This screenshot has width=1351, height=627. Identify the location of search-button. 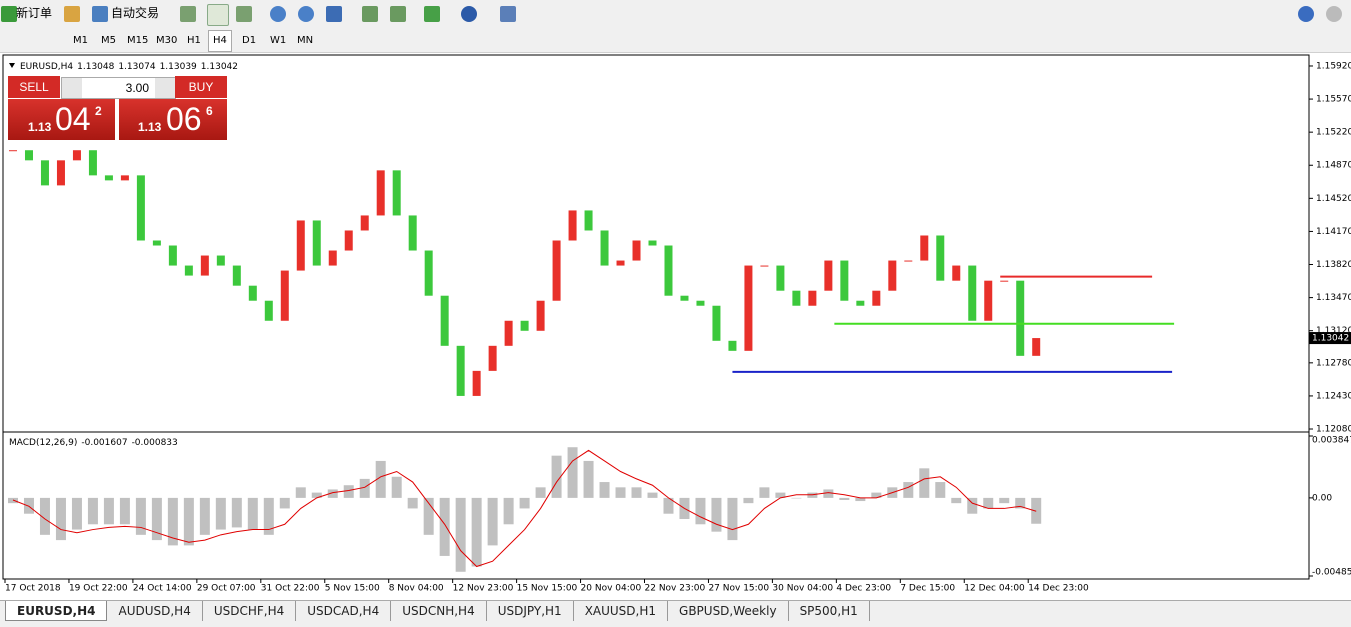
(1306, 14).